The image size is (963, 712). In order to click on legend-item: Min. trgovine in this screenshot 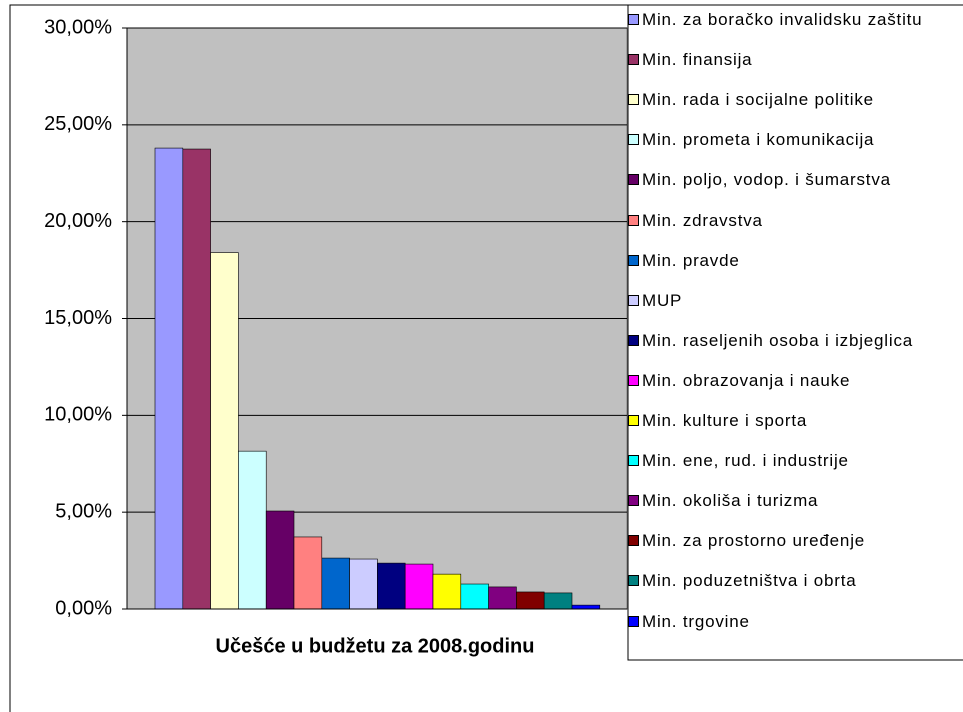, I will do `click(785, 621)`.